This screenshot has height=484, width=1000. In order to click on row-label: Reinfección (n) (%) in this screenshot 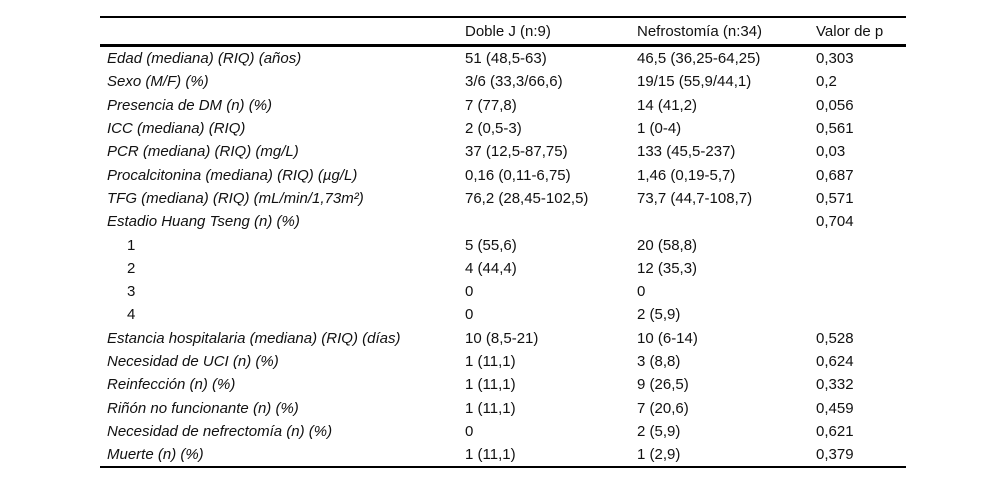, I will do `click(171, 385)`.